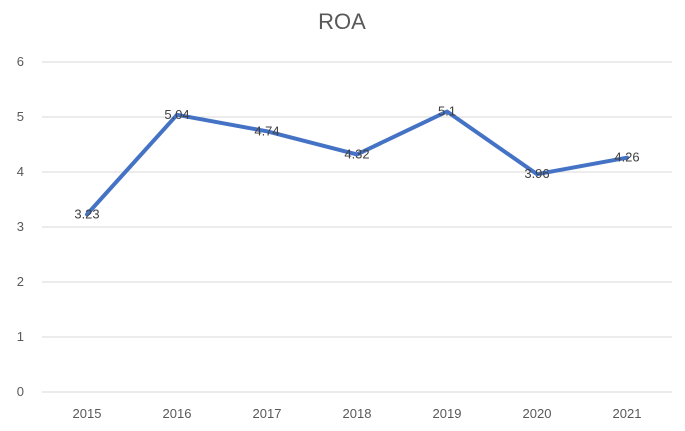 The image size is (685, 431). What do you see at coordinates (266, 130) in the screenshot?
I see `data-label: 4.74` at bounding box center [266, 130].